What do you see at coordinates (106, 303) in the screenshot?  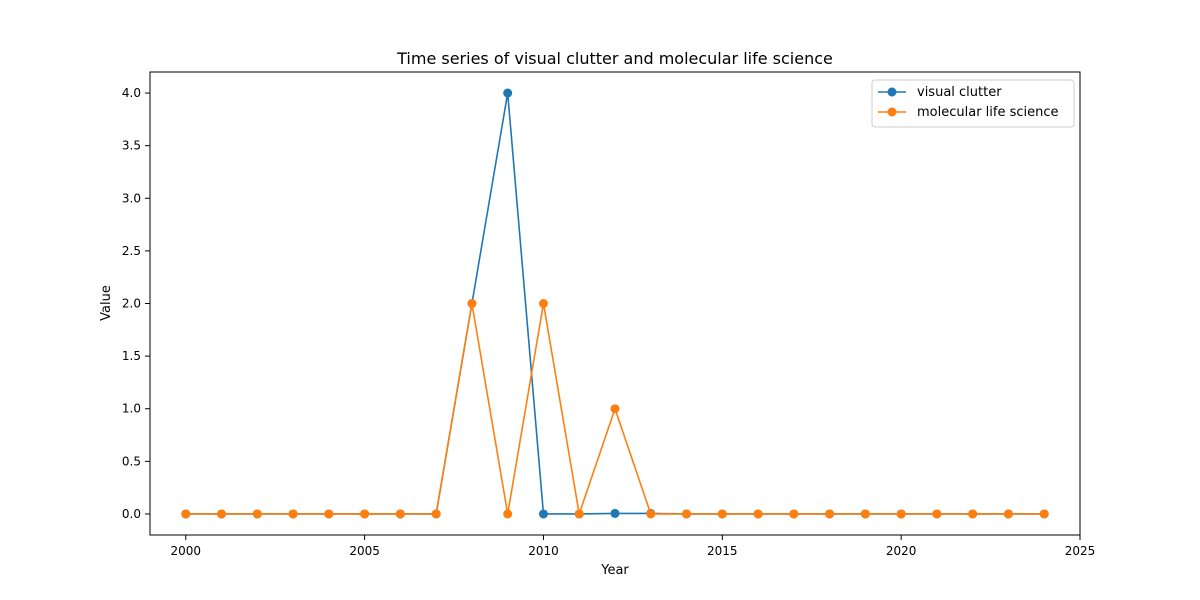 I see `y-axis-label: Value` at bounding box center [106, 303].